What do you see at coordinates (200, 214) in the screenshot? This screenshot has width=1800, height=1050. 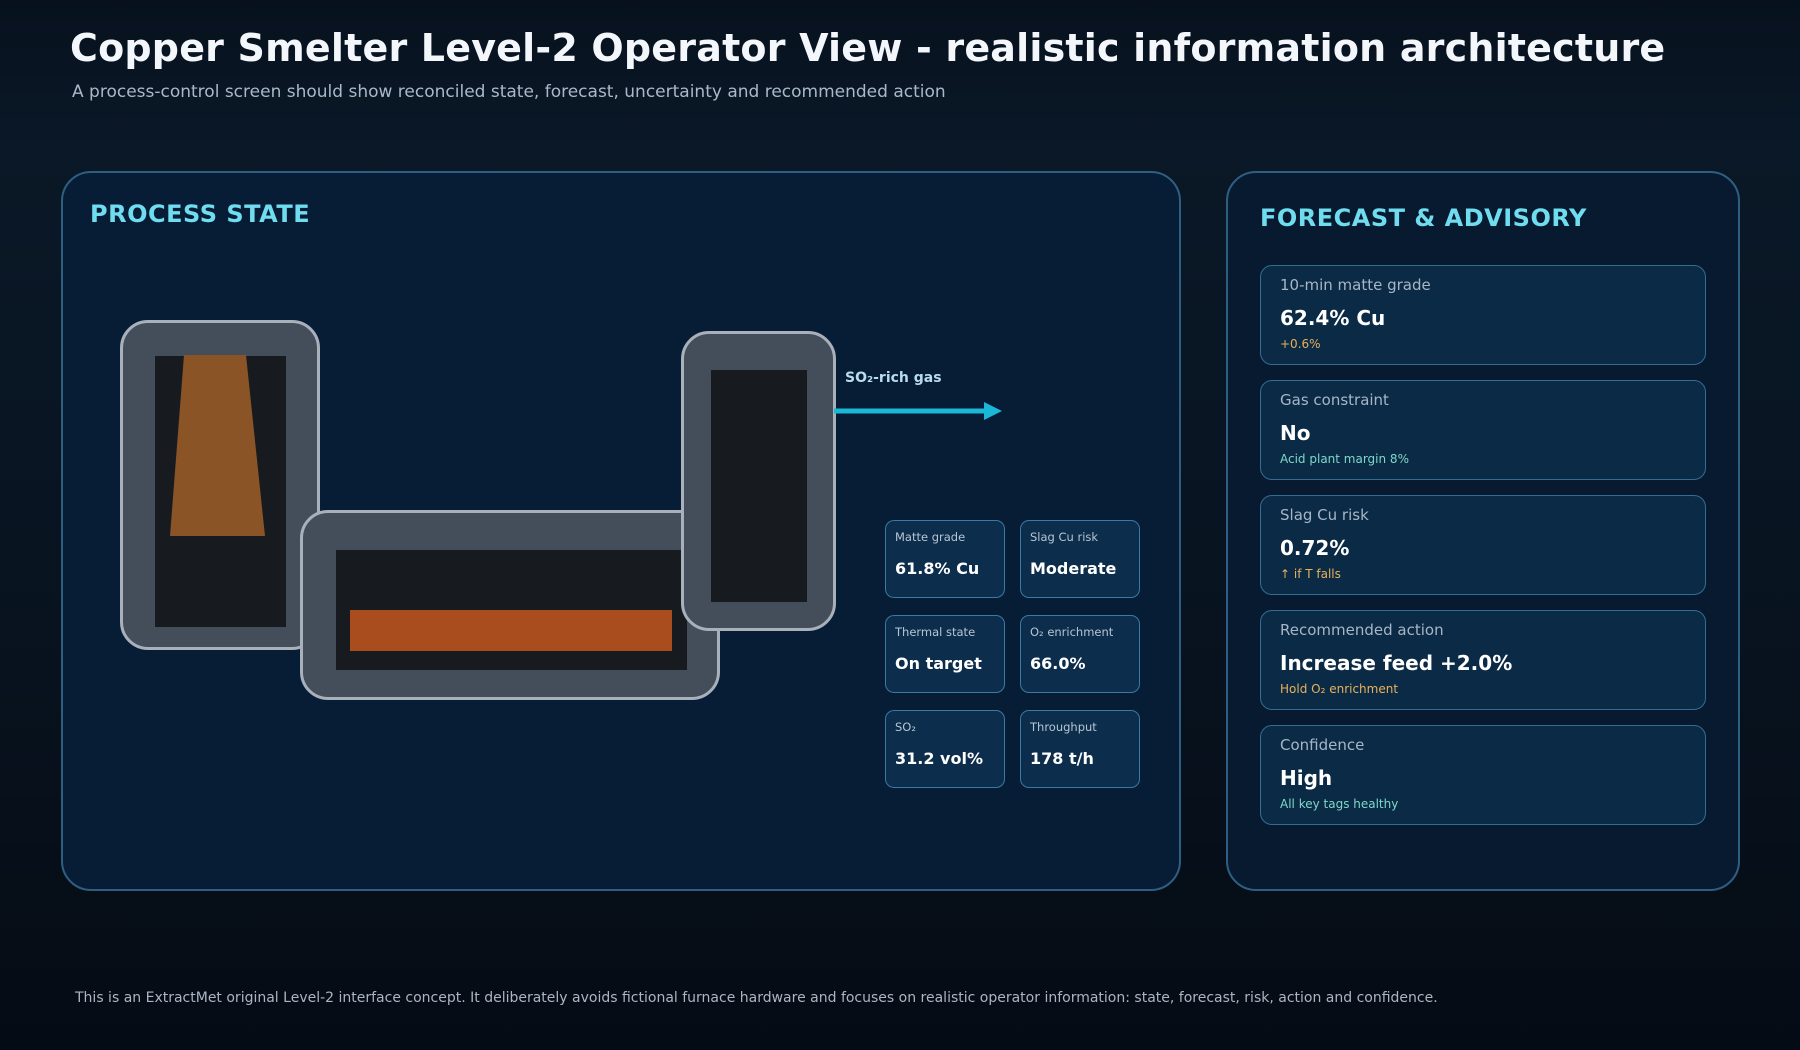 I see `process-state-heading: PROCESS STATE` at bounding box center [200, 214].